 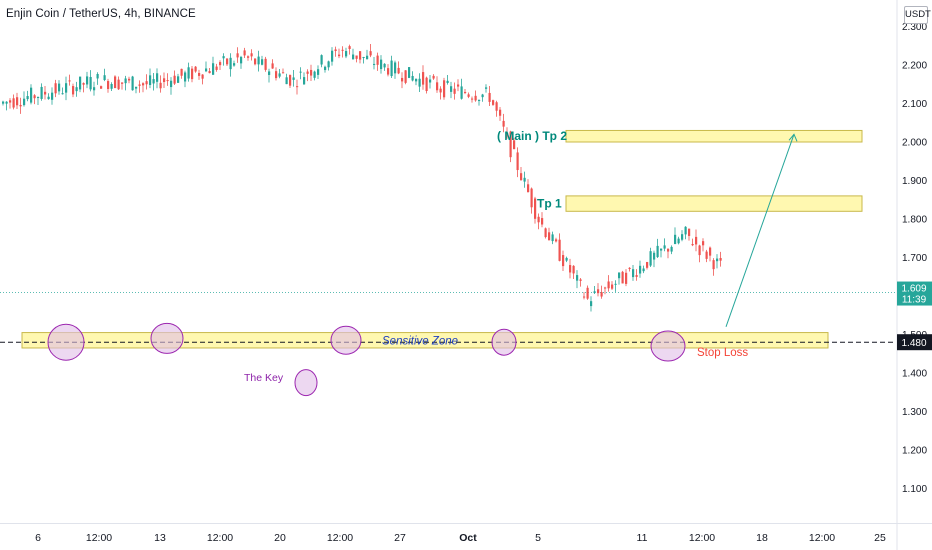 What do you see at coordinates (38, 538) in the screenshot?
I see `x-tick-label: 6` at bounding box center [38, 538].